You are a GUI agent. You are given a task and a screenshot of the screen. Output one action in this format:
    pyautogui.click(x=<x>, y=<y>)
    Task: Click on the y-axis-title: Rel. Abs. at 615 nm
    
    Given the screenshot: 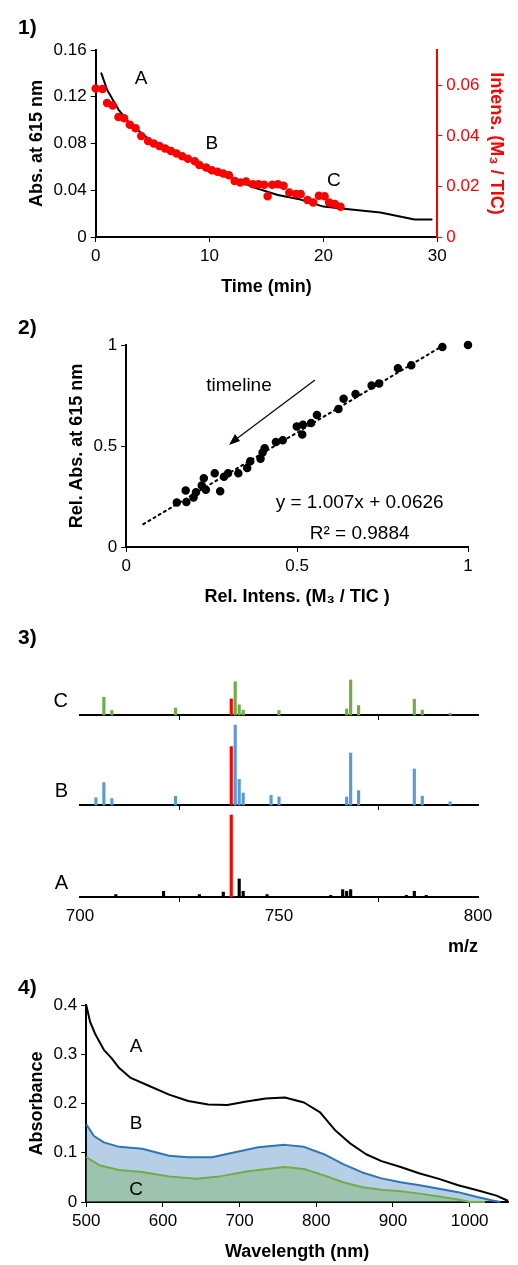 What is the action you would take?
    pyautogui.click(x=75, y=446)
    